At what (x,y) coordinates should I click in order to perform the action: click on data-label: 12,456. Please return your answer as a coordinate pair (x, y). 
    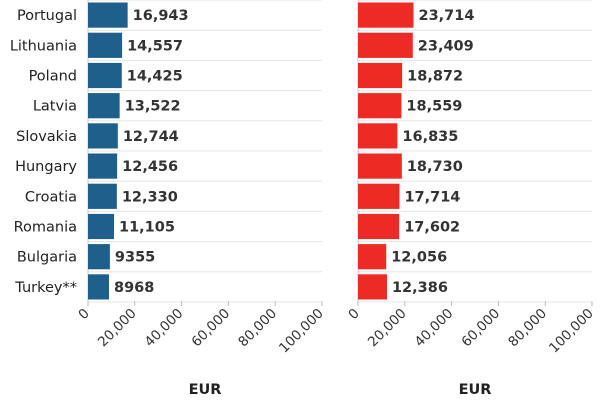
    Looking at the image, I should click on (150, 167).